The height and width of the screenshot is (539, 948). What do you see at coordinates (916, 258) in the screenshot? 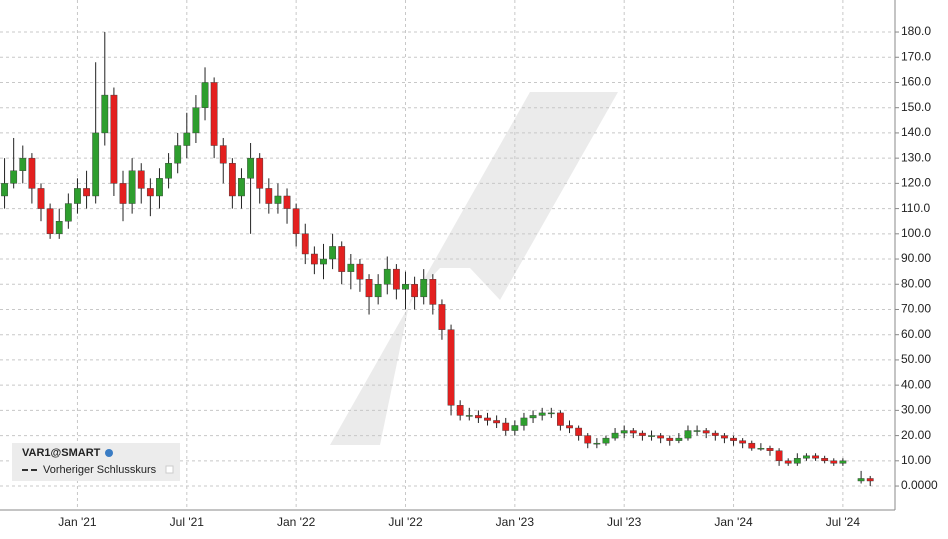
I see `y-tick-label: 90.00` at bounding box center [916, 258].